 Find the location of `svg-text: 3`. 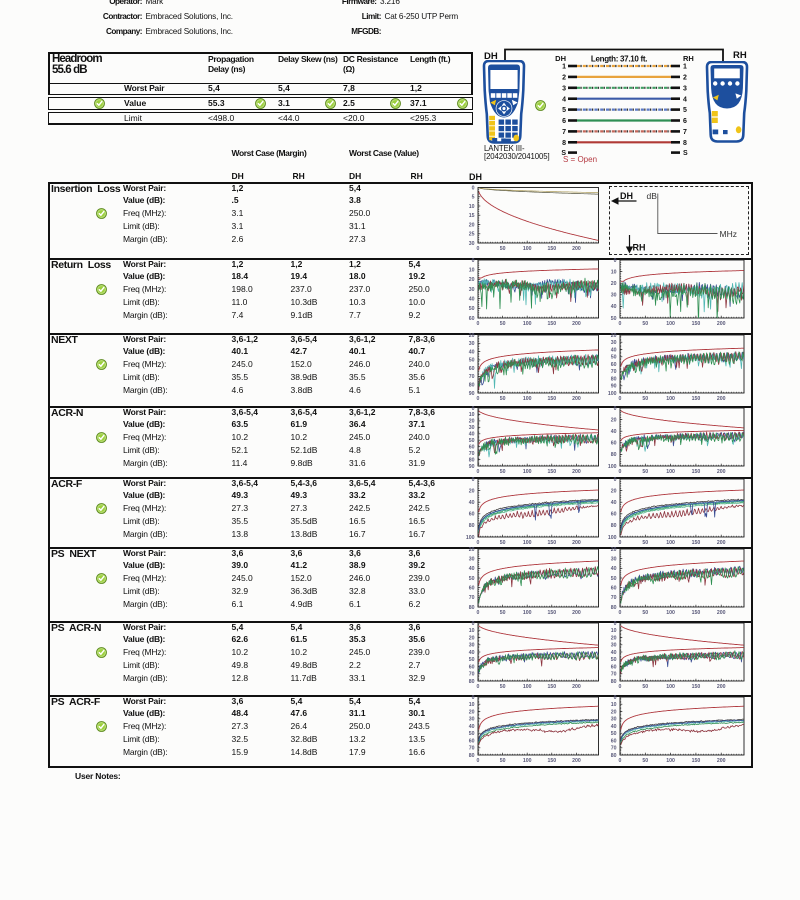

svg-text: 3 is located at coordinates (685, 88).